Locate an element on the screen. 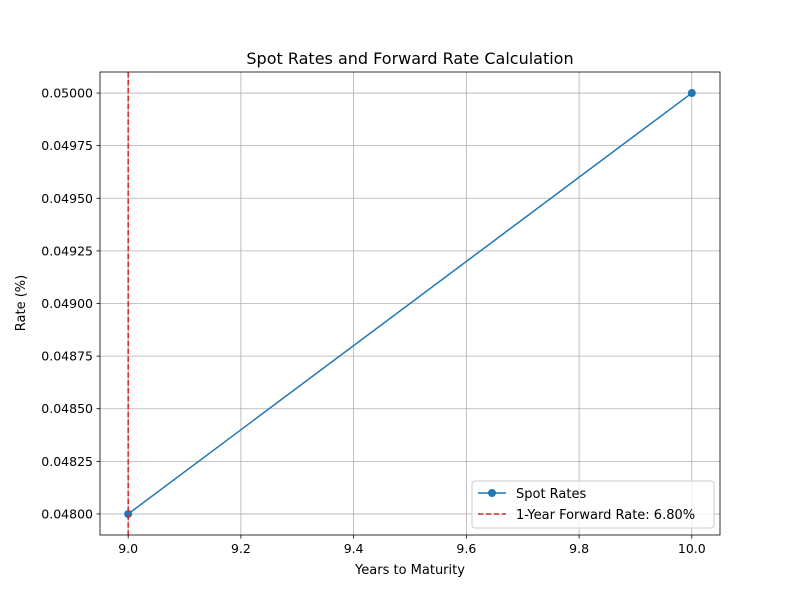 The width and height of the screenshot is (800, 600). y-tick-label: 0.04825 is located at coordinates (67, 461).